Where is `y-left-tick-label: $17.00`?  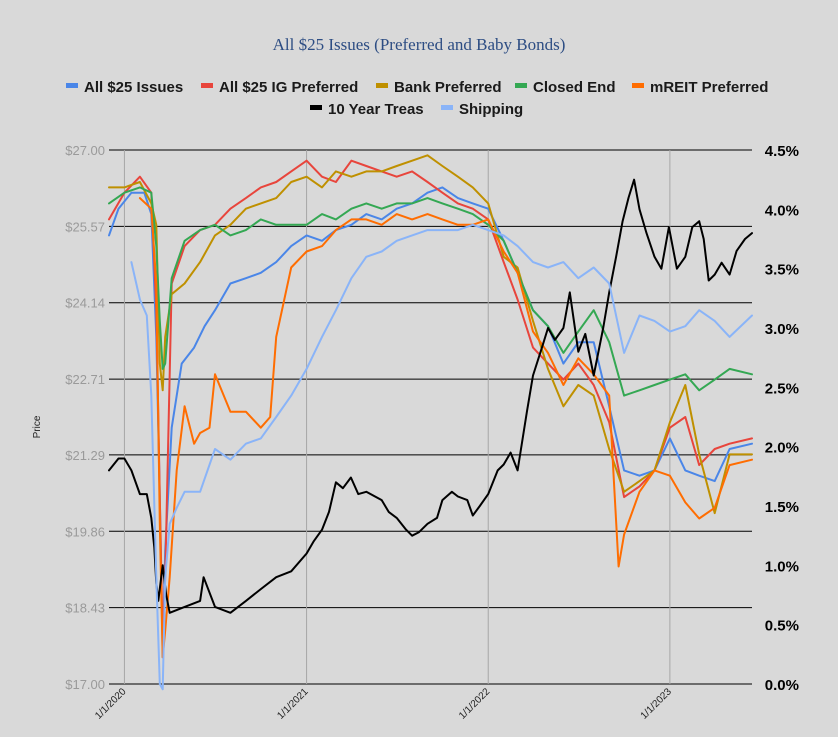 y-left-tick-label: $17.00 is located at coordinates (85, 684).